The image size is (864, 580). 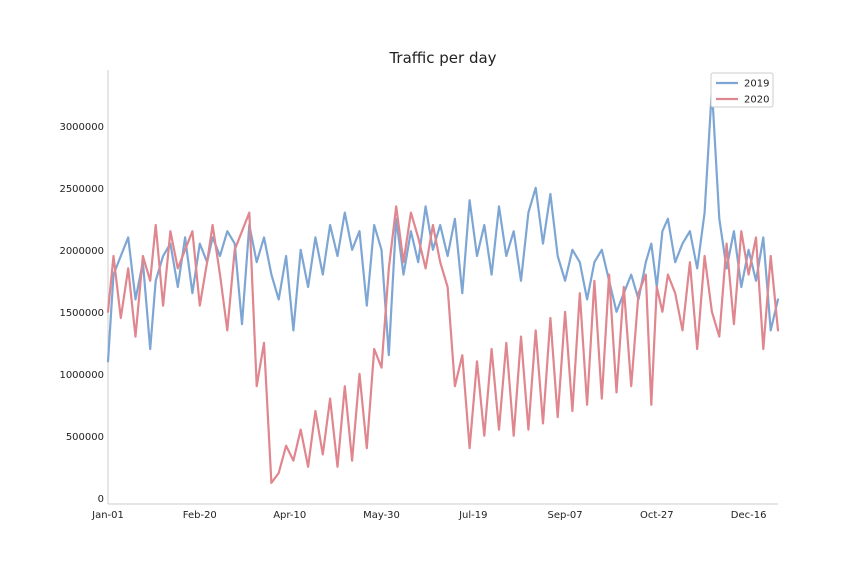 What do you see at coordinates (85, 437) in the screenshot?
I see `y-tick-label: 500000` at bounding box center [85, 437].